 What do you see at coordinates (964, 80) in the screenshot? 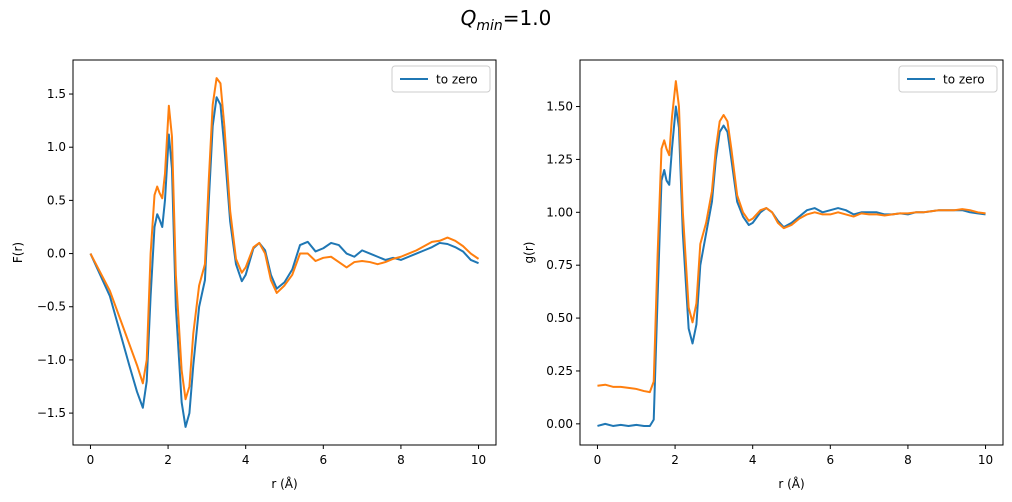
I see `gr-legend-label: to zero` at bounding box center [964, 80].